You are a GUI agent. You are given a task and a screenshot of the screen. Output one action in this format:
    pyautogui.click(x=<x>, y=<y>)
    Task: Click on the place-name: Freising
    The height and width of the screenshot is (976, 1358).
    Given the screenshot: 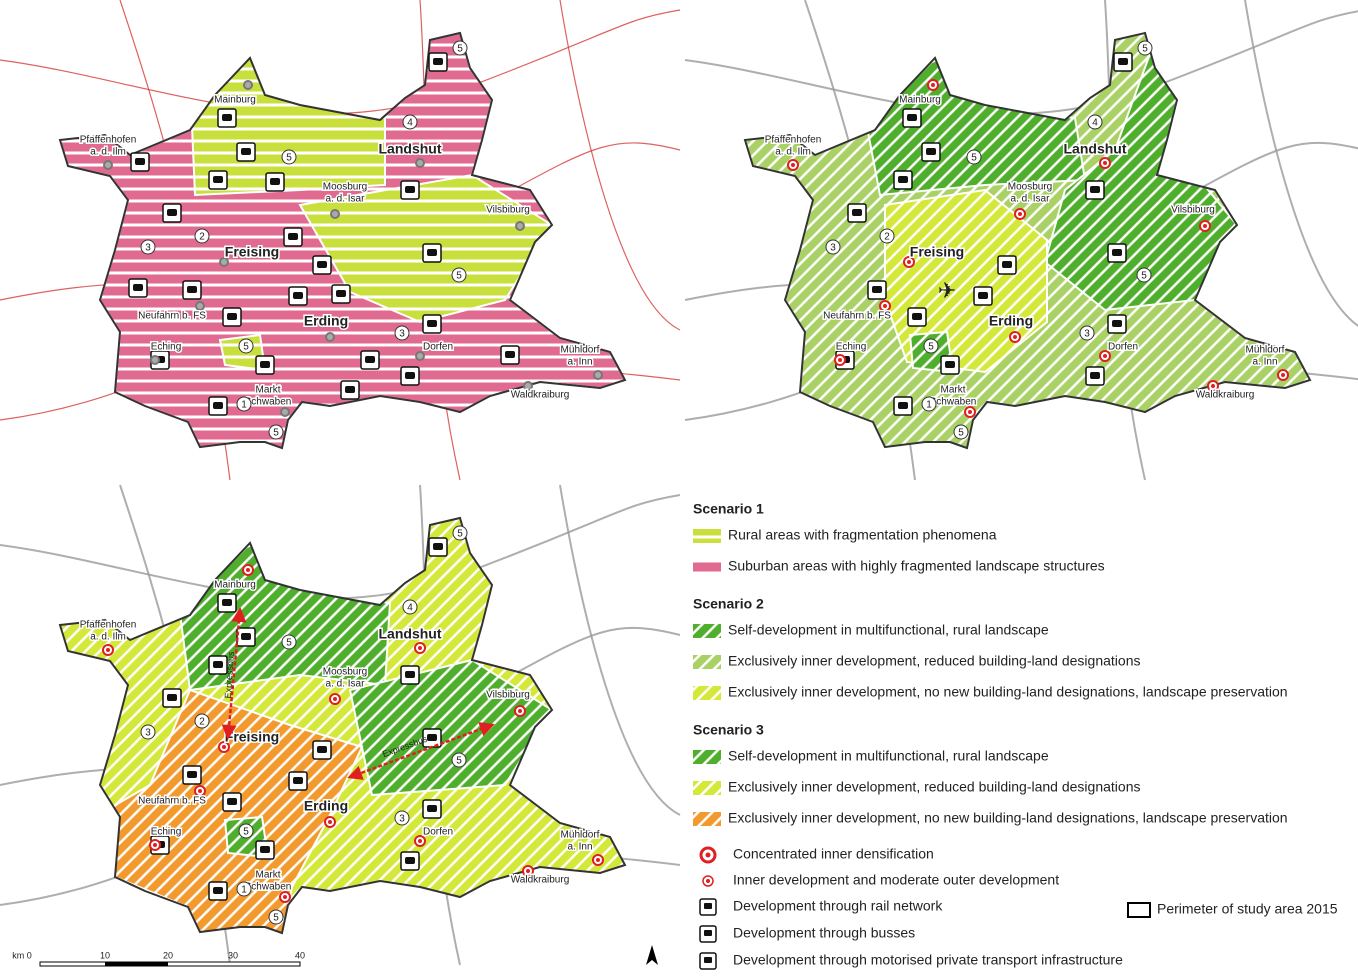 What is the action you would take?
    pyautogui.click(x=937, y=252)
    